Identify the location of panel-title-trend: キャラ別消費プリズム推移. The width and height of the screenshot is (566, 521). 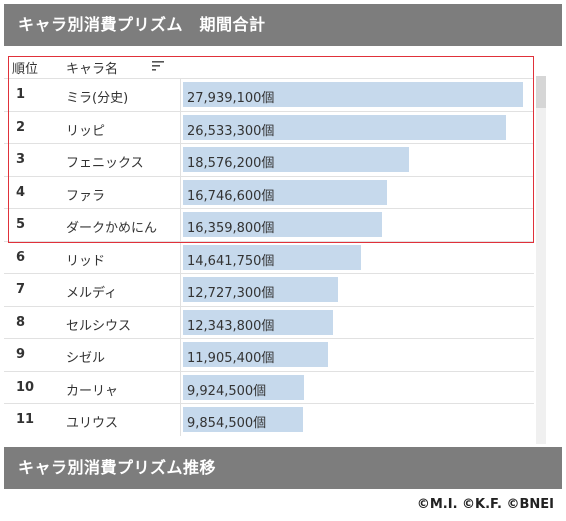
(283, 468).